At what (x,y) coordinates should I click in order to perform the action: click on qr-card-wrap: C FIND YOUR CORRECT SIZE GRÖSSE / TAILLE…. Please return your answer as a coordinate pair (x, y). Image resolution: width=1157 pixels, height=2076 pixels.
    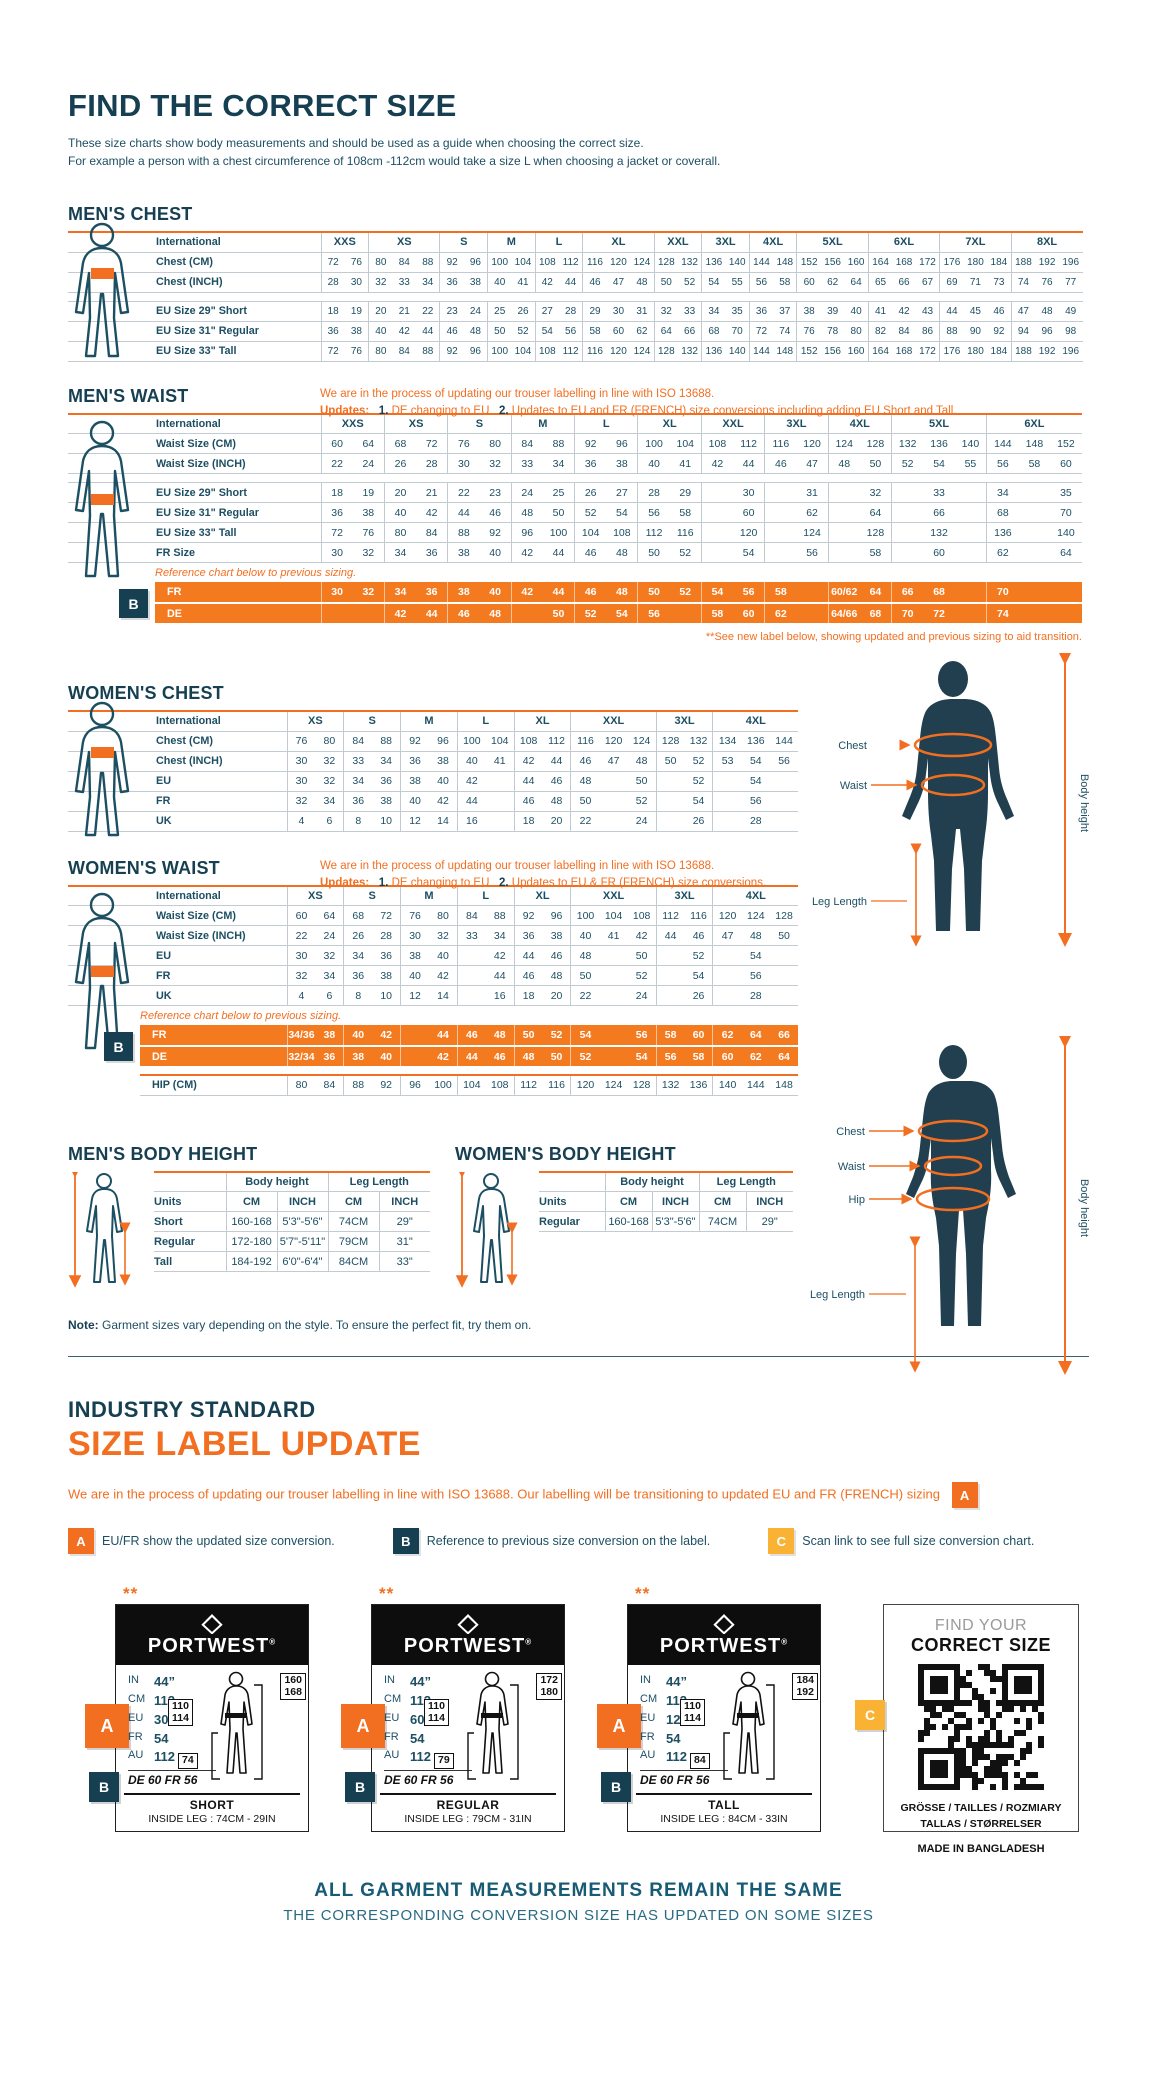
    Looking at the image, I should click on (967, 1729).